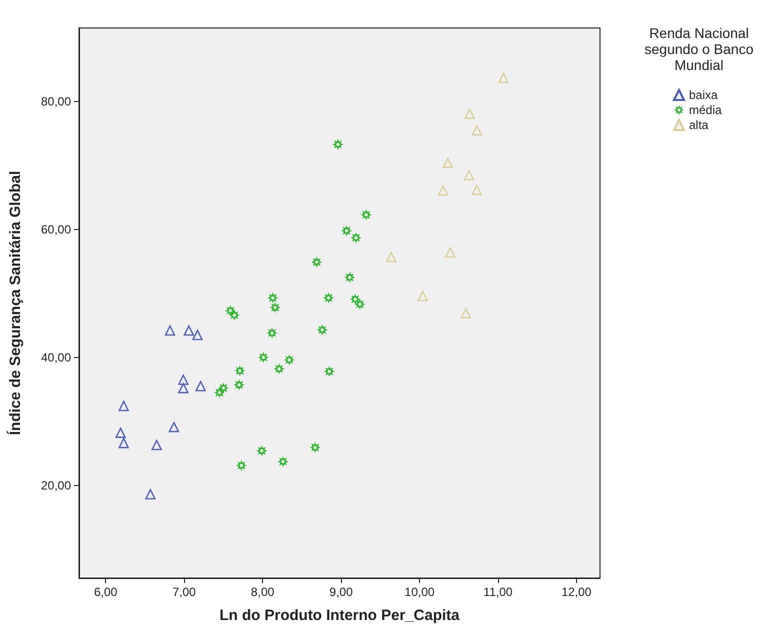  What do you see at coordinates (699, 49) in the screenshot?
I see `legend-title: Renda Nacional segundo o Banco Mundial` at bounding box center [699, 49].